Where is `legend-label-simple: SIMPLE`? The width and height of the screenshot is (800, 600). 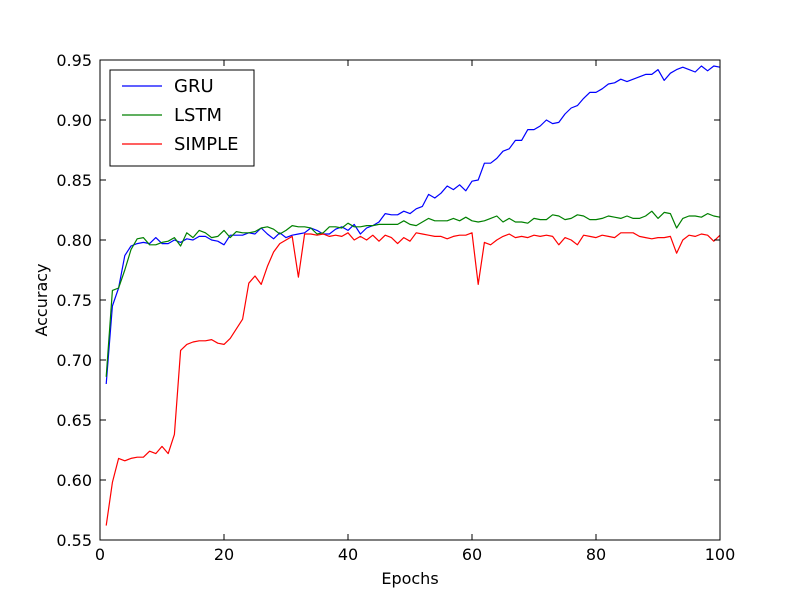
legend-label-simple: SIMPLE is located at coordinates (206, 144).